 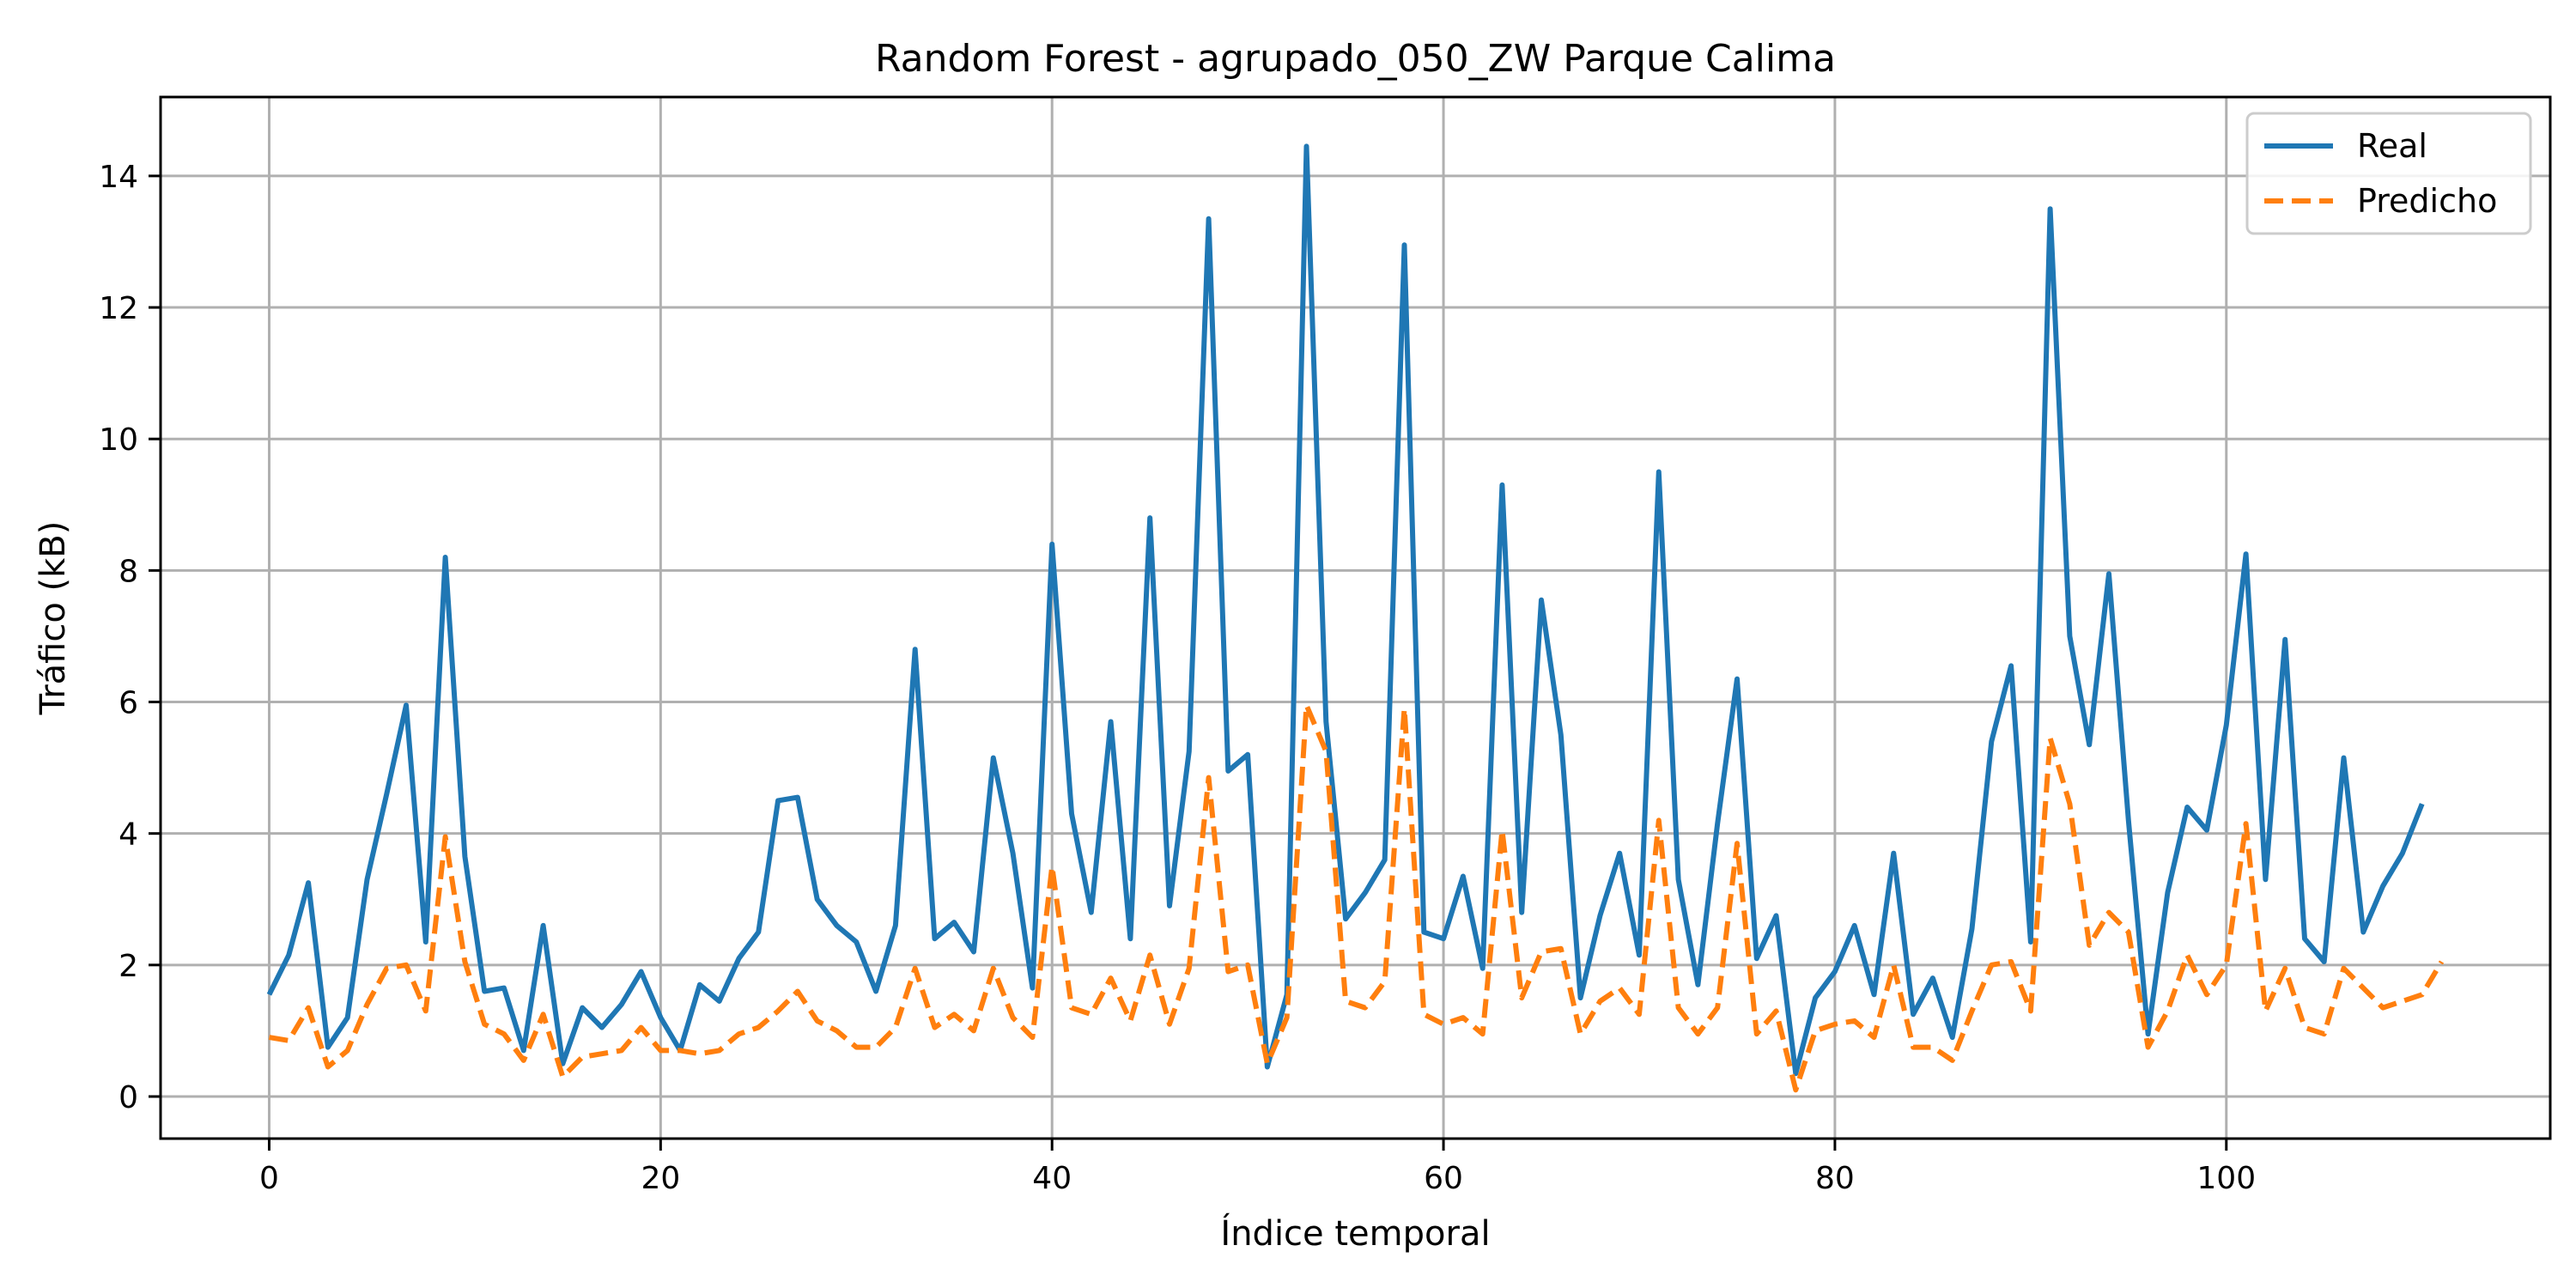 I want to click on y-tick-label: 4, so click(x=128, y=835).